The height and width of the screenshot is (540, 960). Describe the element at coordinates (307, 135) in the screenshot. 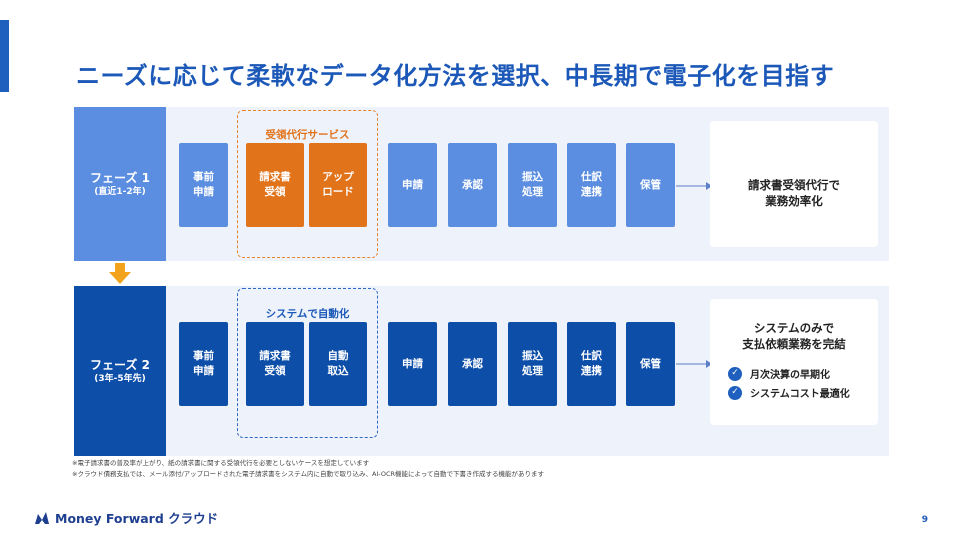

I see `phase1-group-label: 受領代行サービス` at that location.